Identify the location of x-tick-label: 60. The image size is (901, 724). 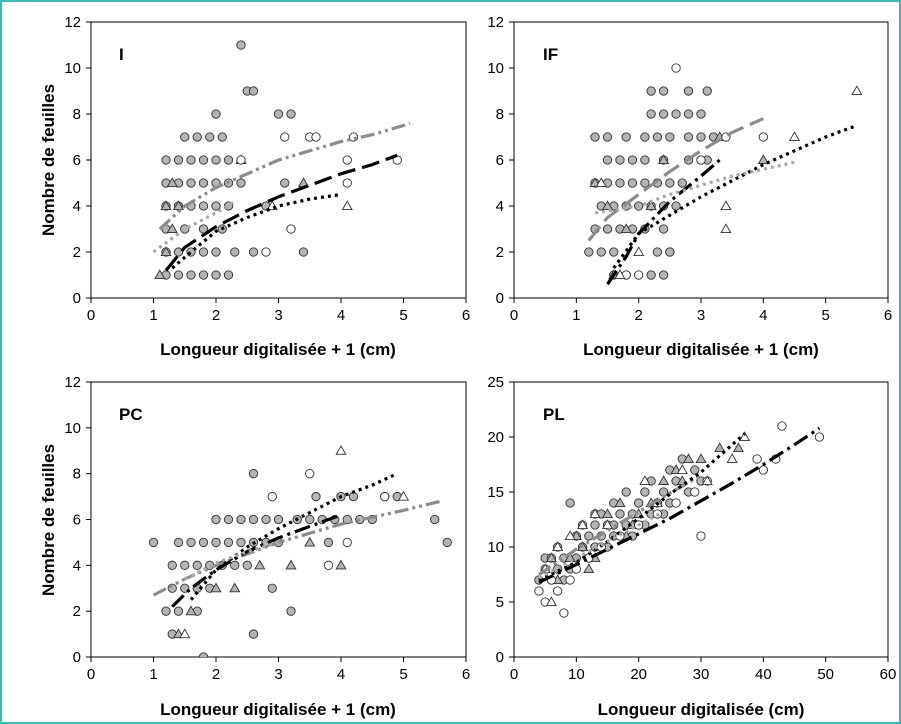
(888, 674).